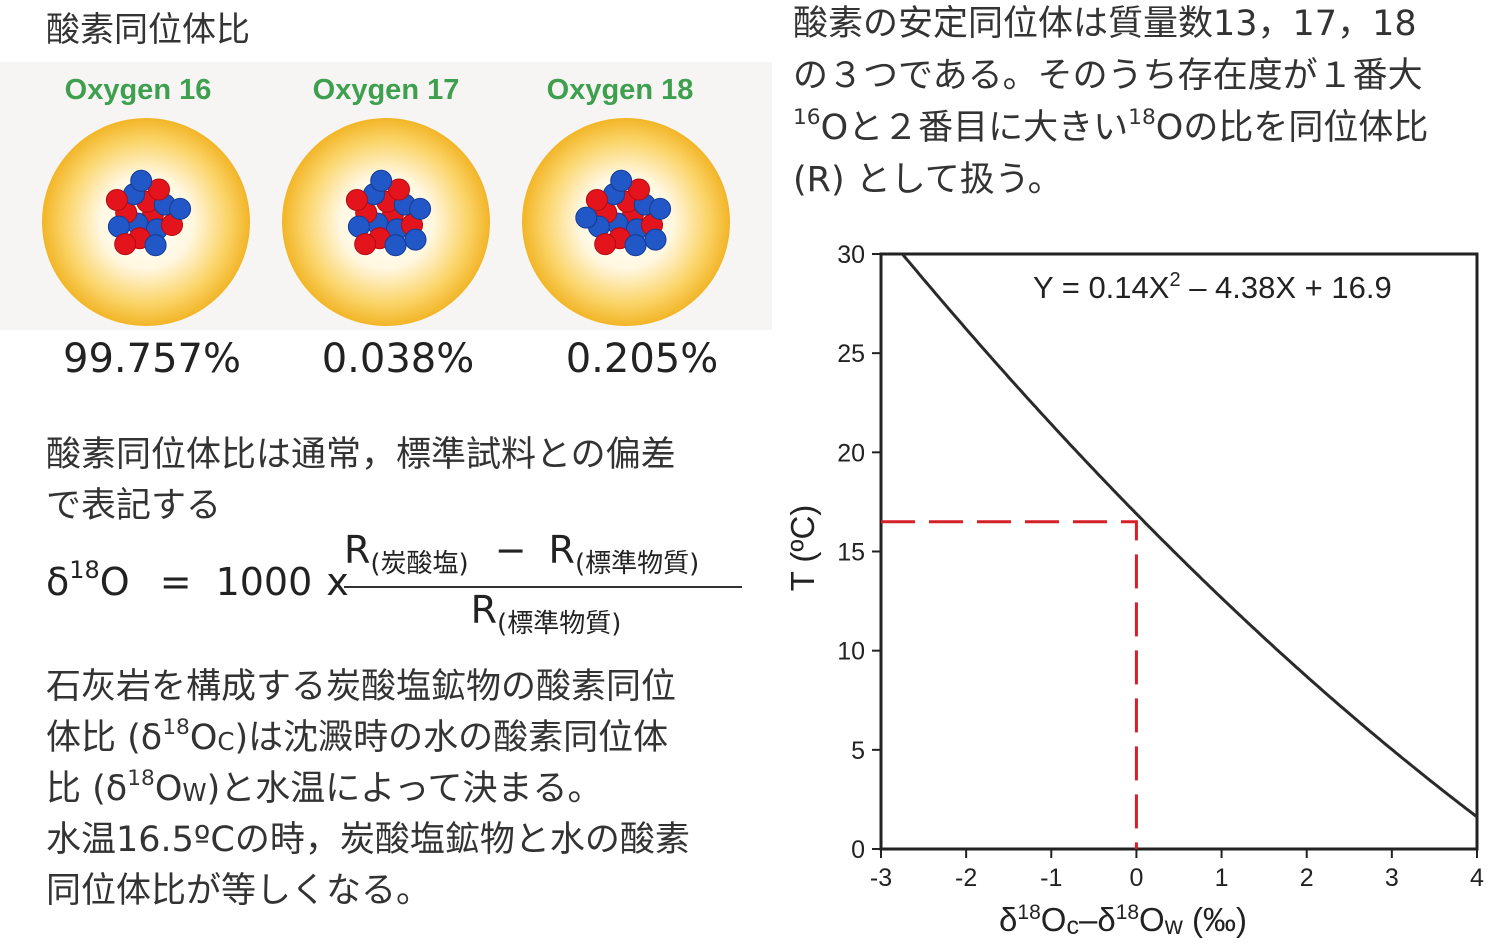  Describe the element at coordinates (1307, 878) in the screenshot. I see `x-tick-label: 2` at that location.